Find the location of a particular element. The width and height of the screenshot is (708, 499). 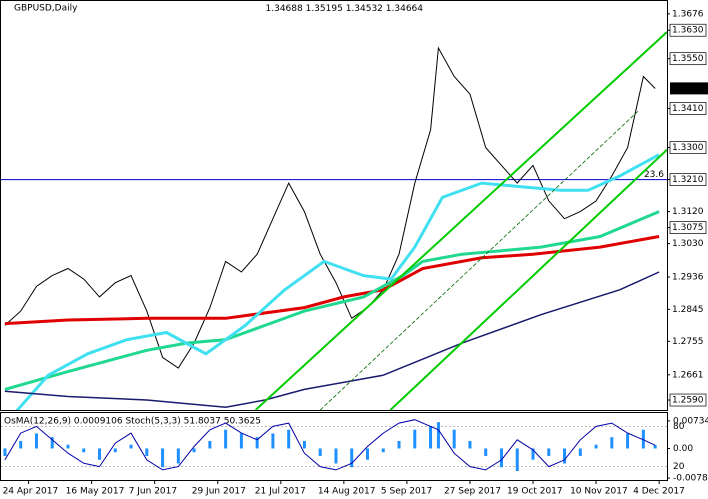

y-tick-label: 1.3030 is located at coordinates (688, 244).